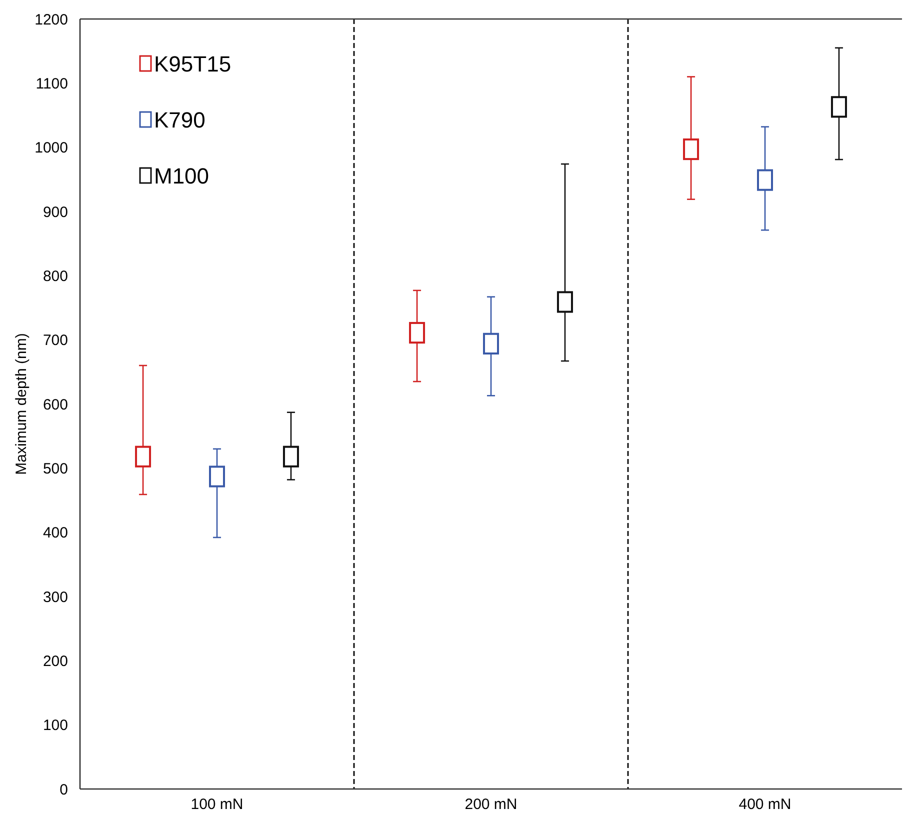 The height and width of the screenshot is (827, 910). I want to click on y-tick-label: 300, so click(55, 597).